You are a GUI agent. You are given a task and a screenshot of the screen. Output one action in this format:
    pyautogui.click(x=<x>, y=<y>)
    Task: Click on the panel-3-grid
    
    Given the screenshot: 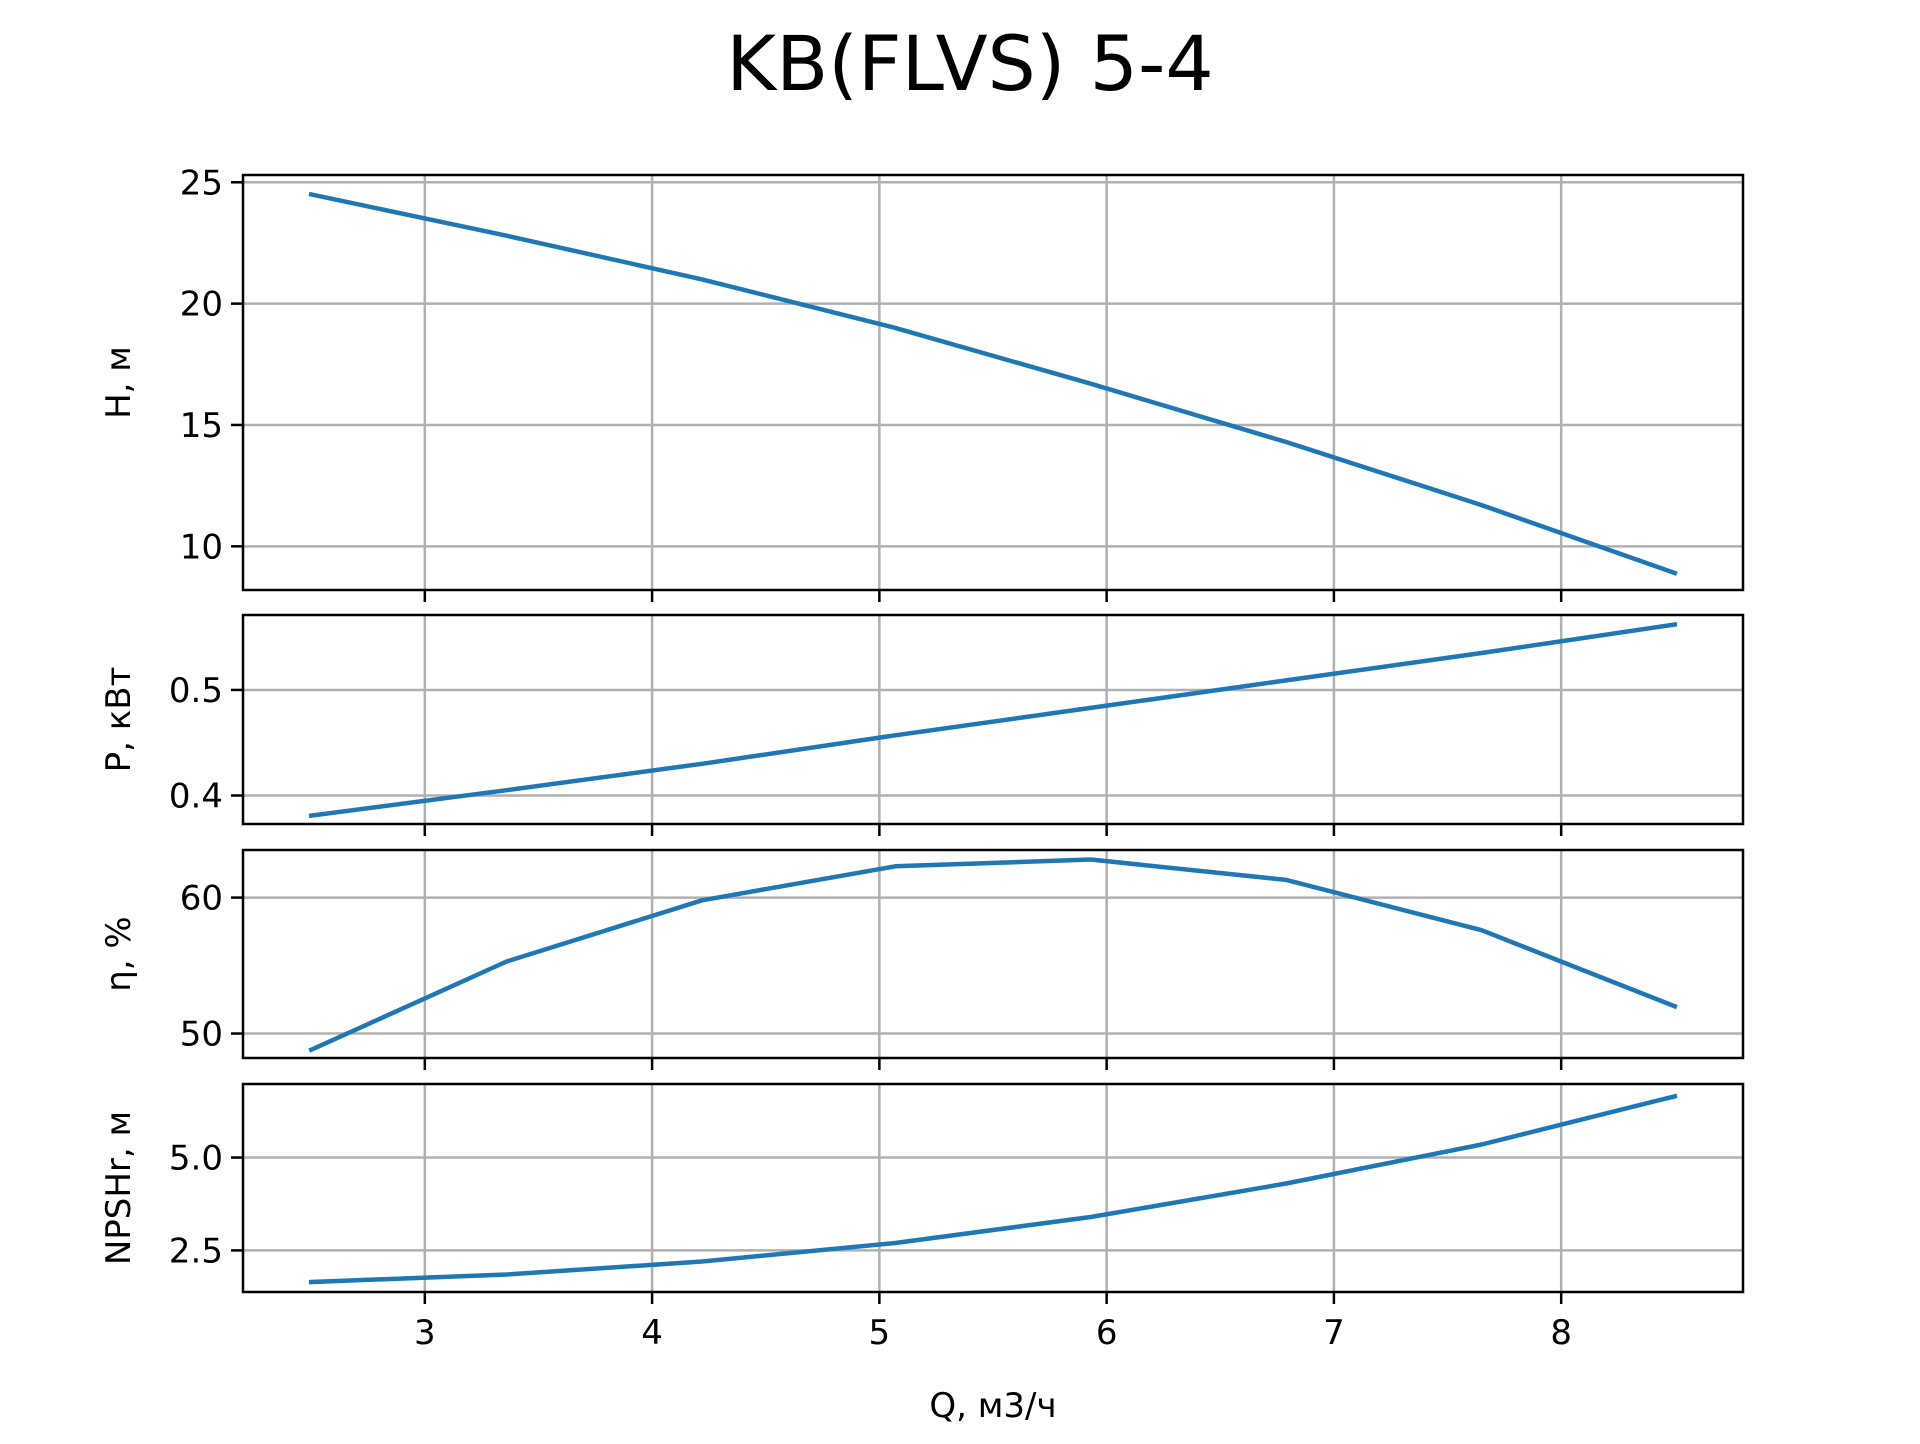 What is the action you would take?
    pyautogui.click(x=993, y=954)
    